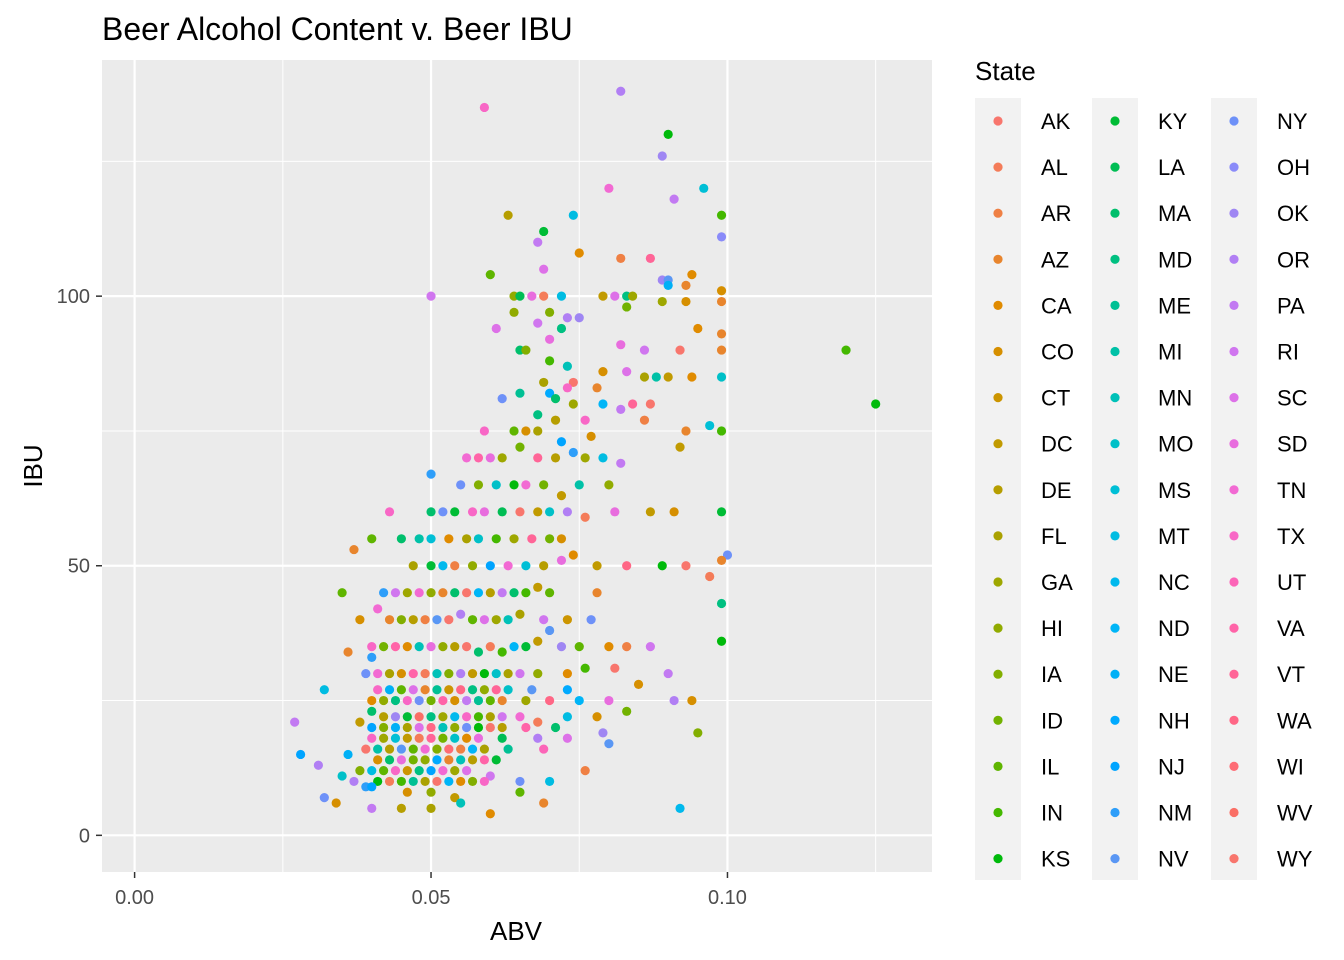  Describe the element at coordinates (998, 167) in the screenshot. I see `legend-key-al` at that location.